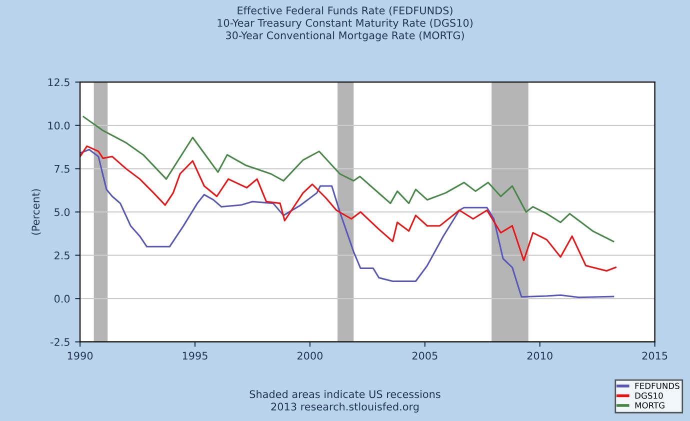 The width and height of the screenshot is (690, 421). Describe the element at coordinates (36, 212) in the screenshot. I see `y-axis-title: (Percent)` at that location.